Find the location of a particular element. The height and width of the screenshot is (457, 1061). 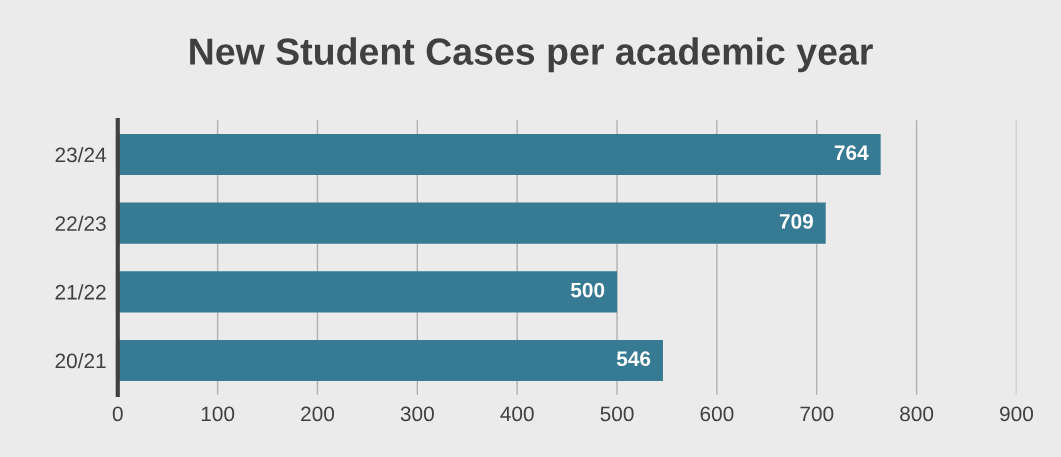

x-tick-label: 800 is located at coordinates (917, 414).